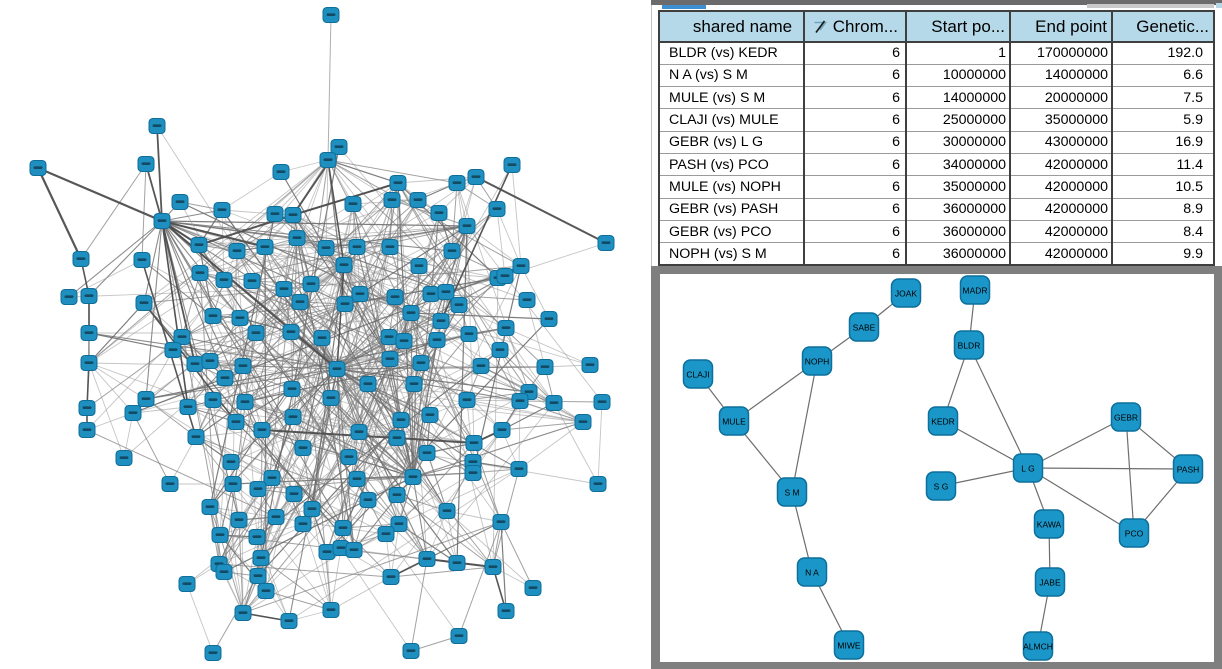 The image size is (1222, 669). I want to click on svg-text: KEDR, so click(943, 422).